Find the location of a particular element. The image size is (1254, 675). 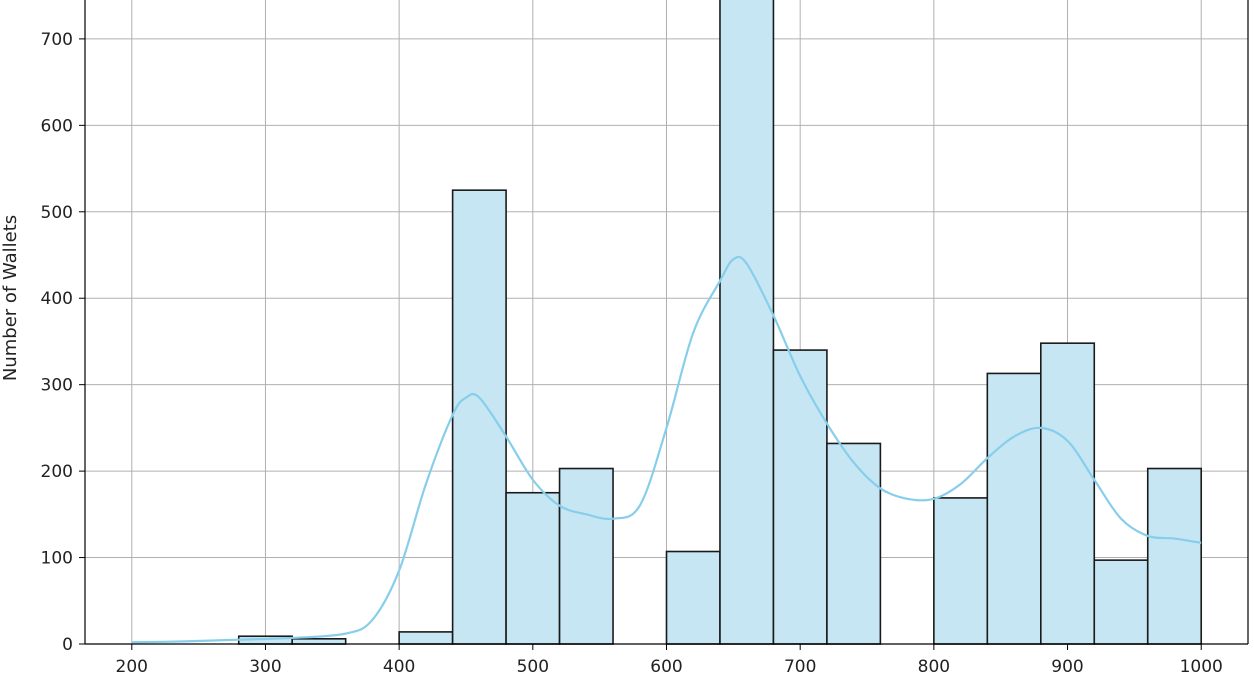

x-tick-label: 600 is located at coordinates (666, 666).